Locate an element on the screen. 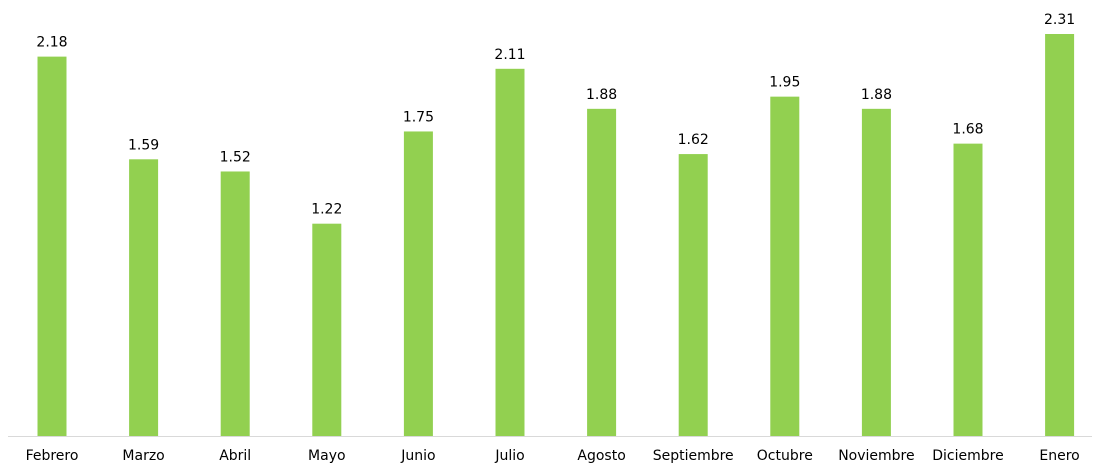 This screenshot has height=463, width=1099. data-label: 1.22 is located at coordinates (326, 210).